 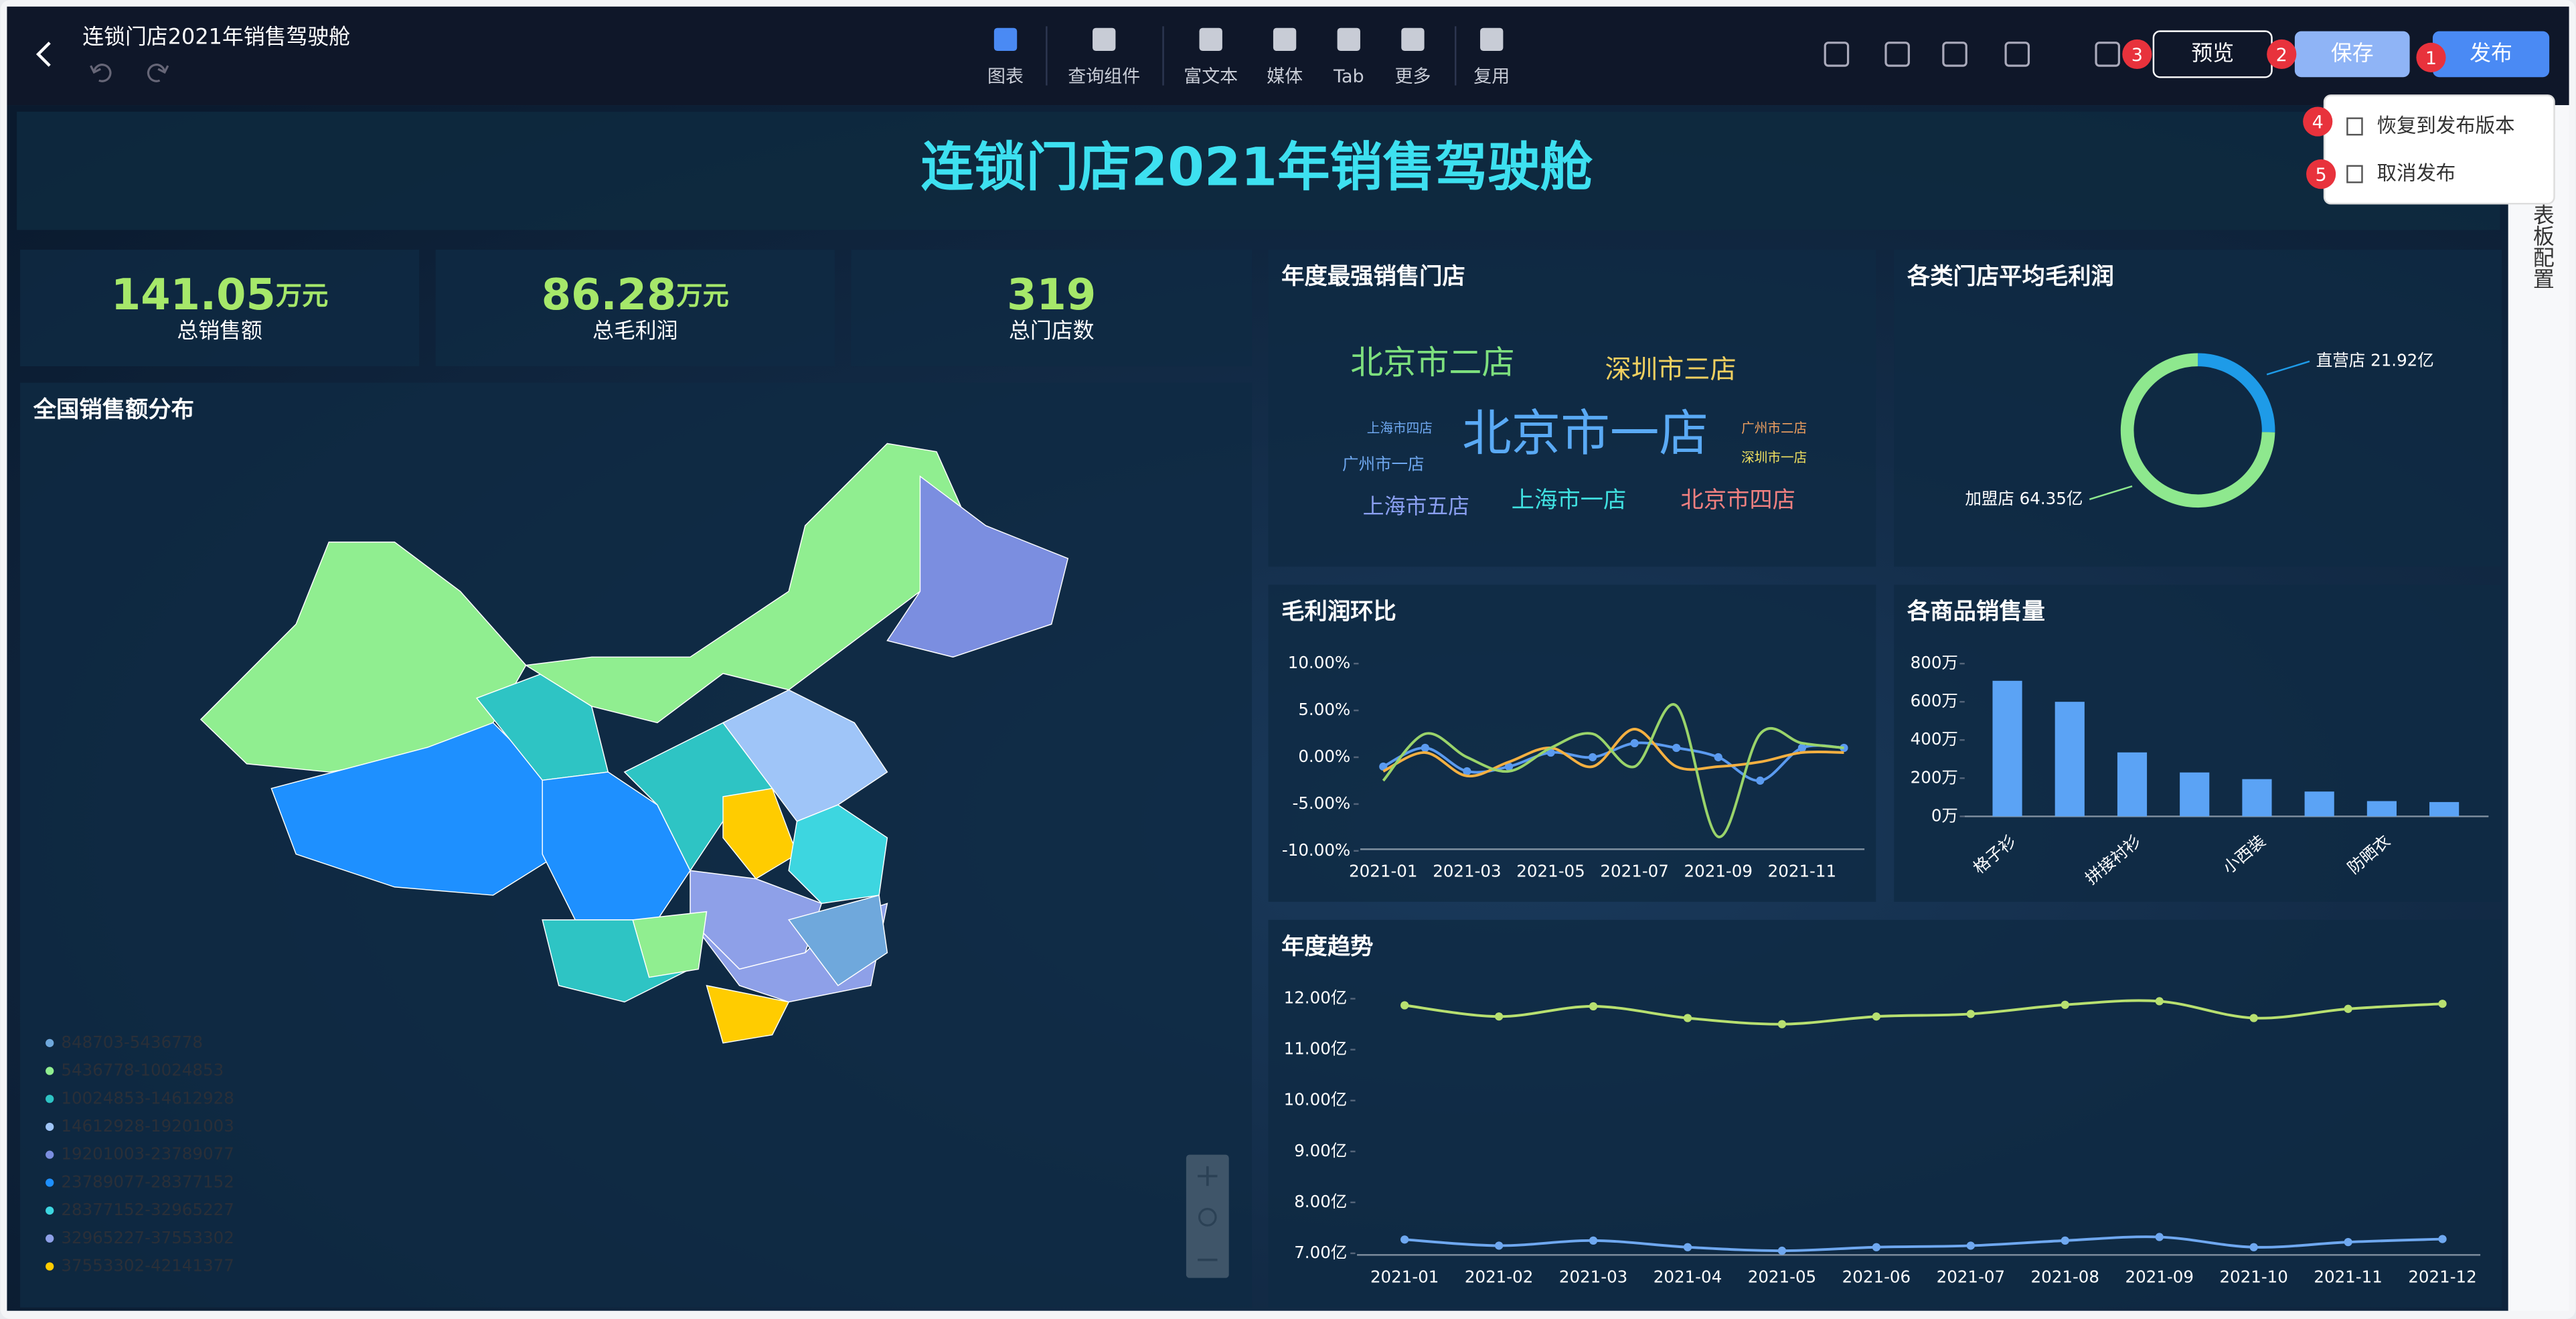 I want to click on y-tick-label: 11.00亿, so click(x=1316, y=1049).